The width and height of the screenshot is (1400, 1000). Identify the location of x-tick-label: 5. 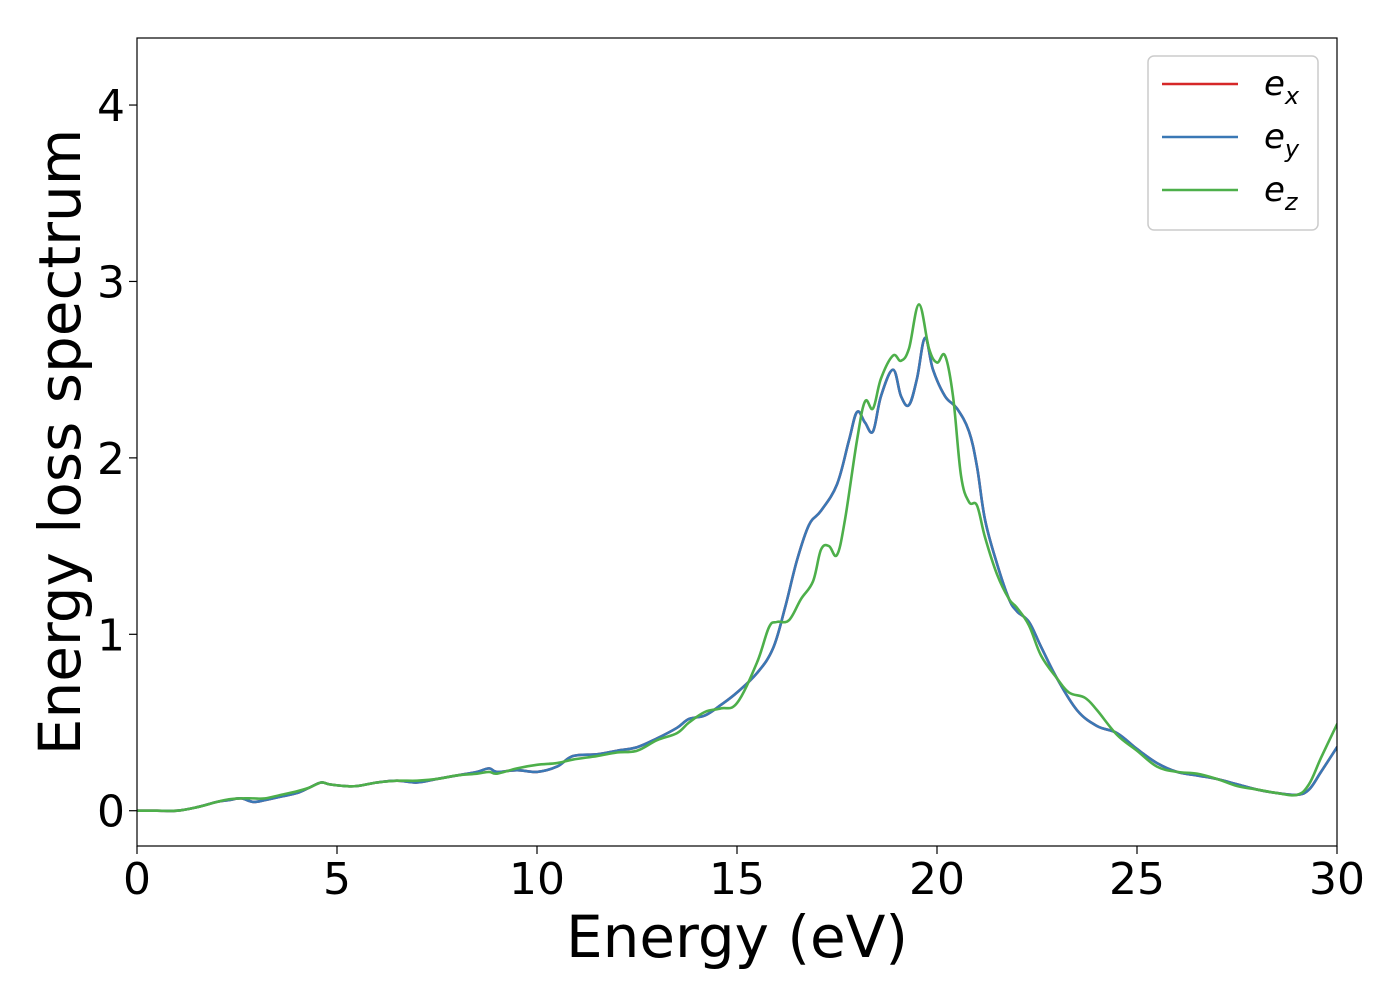
(337, 879).